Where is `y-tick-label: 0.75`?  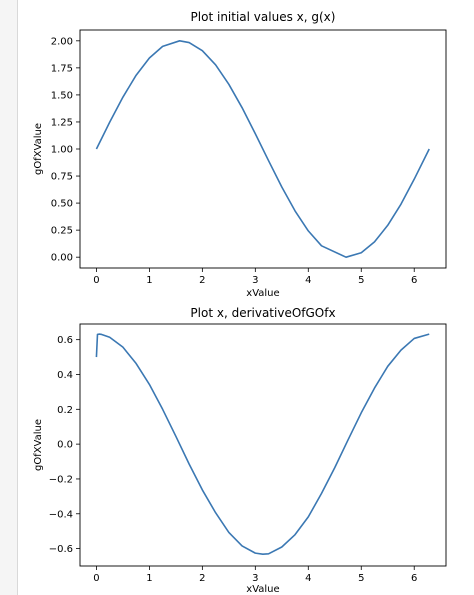
y-tick-label: 0.75 is located at coordinates (62, 177).